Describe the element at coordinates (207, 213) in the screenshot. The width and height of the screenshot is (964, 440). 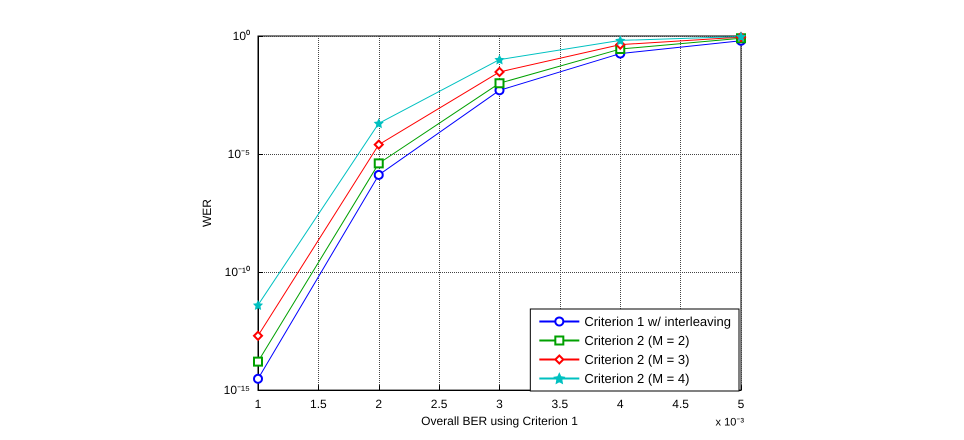
I see `y-axis-title: WER` at that location.